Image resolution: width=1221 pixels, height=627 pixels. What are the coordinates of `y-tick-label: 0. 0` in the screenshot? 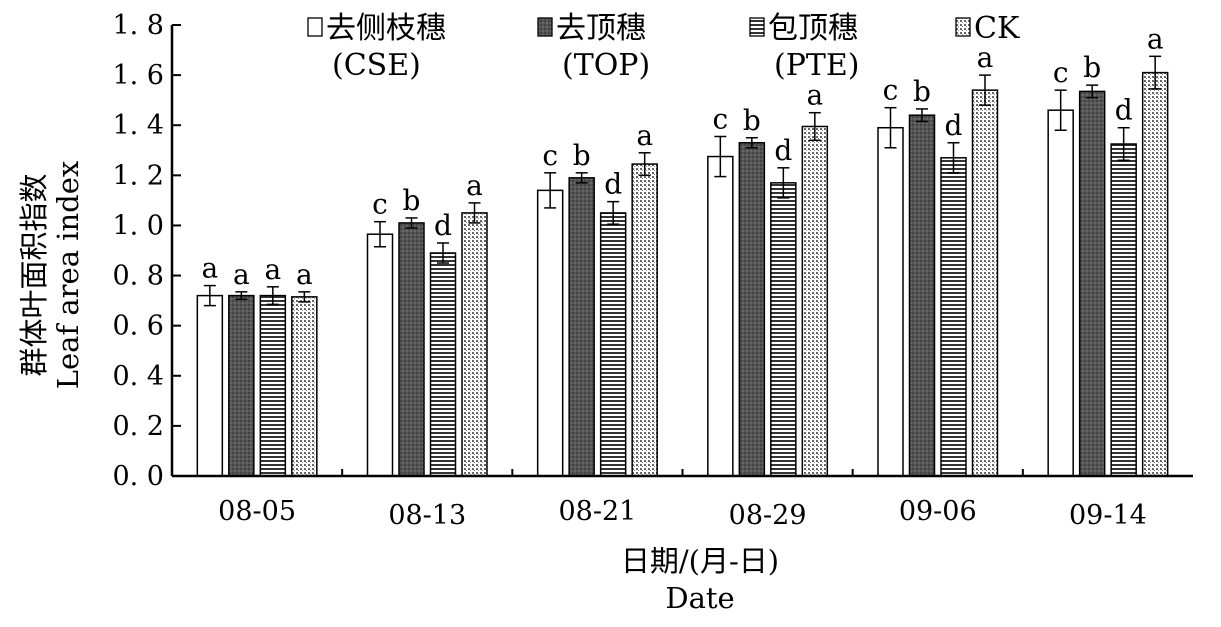 It's located at (138, 476).